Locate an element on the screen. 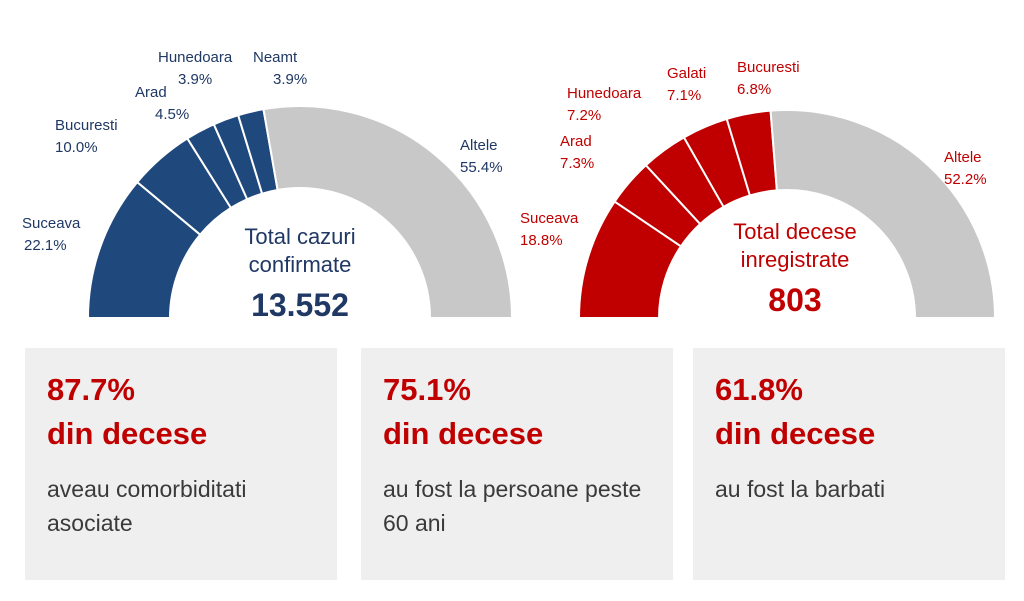 The image size is (1024, 601). deaths-center-label: Total decese inregistrate 803 is located at coordinates (795, 269).